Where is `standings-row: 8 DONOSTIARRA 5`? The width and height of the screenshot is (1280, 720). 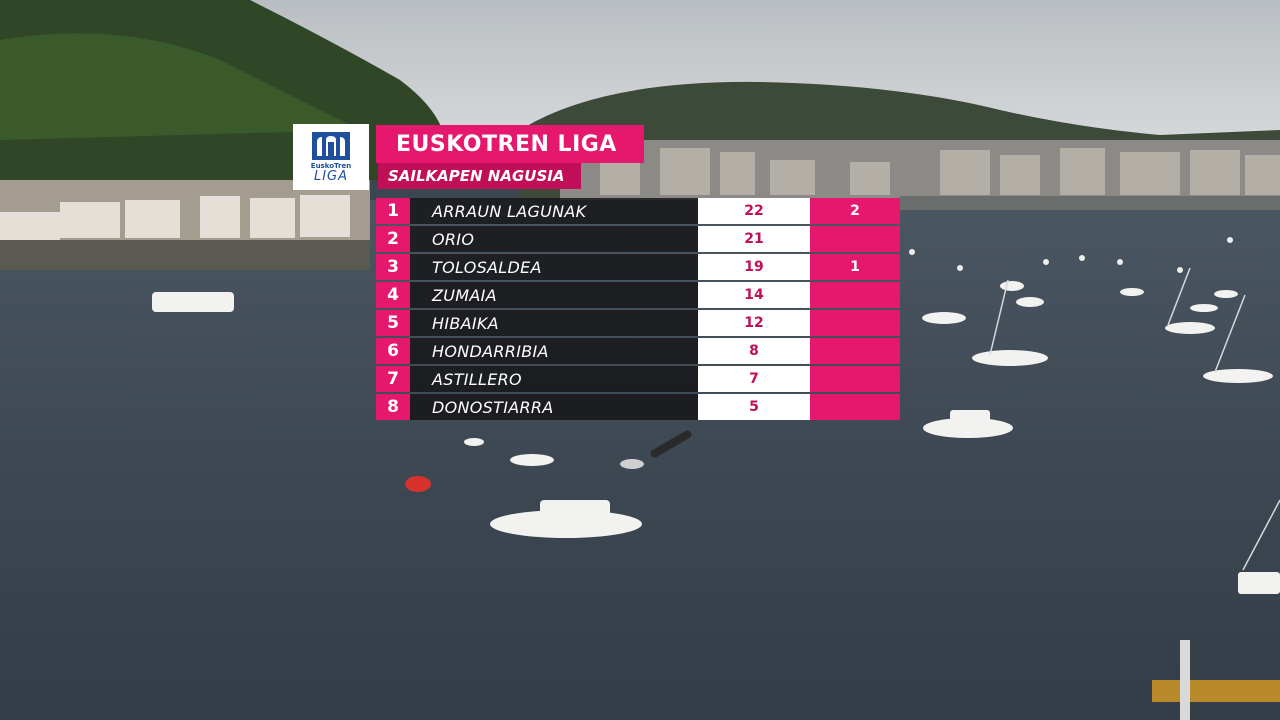 standings-row: 8 DONOSTIARRA 5 is located at coordinates (638, 407).